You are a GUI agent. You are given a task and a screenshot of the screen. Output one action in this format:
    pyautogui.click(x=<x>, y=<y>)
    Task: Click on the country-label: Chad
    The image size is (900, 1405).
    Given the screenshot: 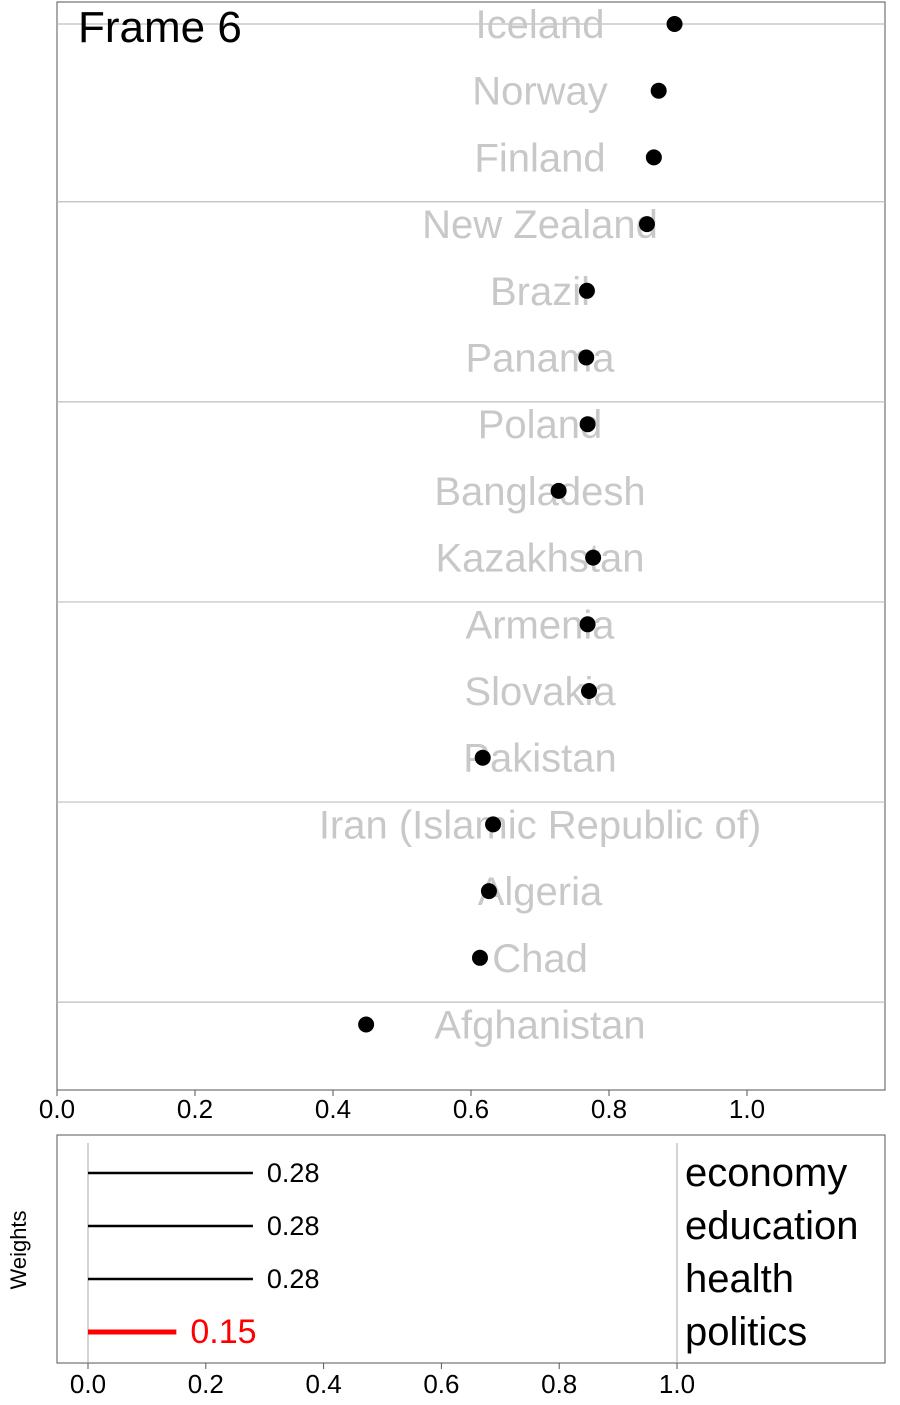 What is the action you would take?
    pyautogui.click(x=540, y=959)
    